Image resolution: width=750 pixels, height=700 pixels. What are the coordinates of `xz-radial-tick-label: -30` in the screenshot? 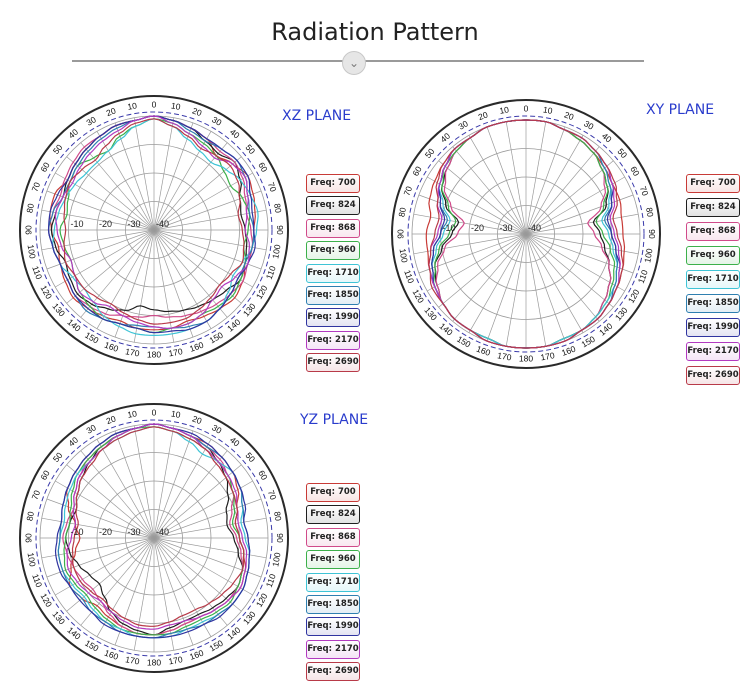 It's located at (134, 224).